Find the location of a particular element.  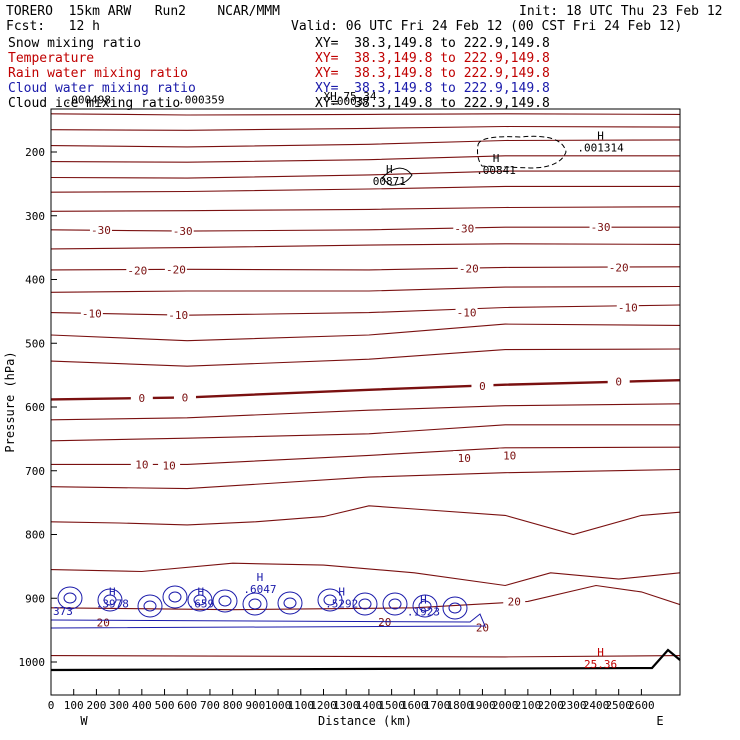

legend-snow-label: Snow mixing ratio is located at coordinates (75, 43).